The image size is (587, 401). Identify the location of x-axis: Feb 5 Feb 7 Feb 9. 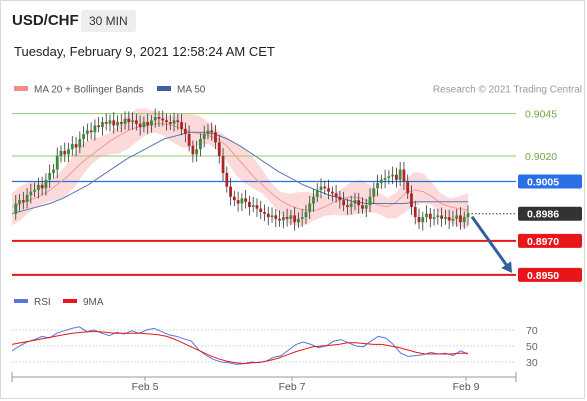
(264, 382).